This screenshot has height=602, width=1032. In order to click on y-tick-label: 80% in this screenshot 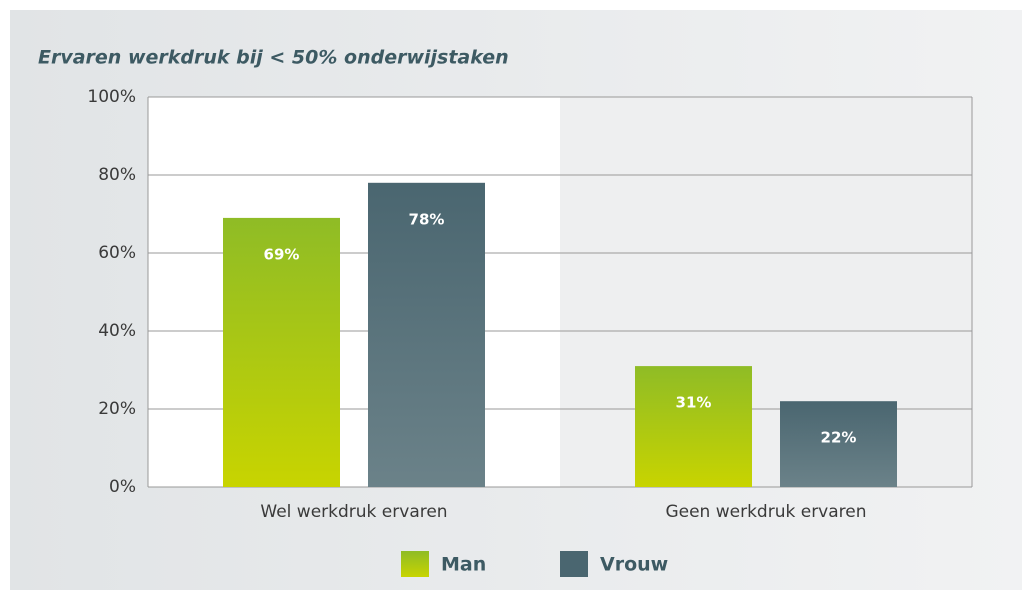, I will do `click(117, 175)`.